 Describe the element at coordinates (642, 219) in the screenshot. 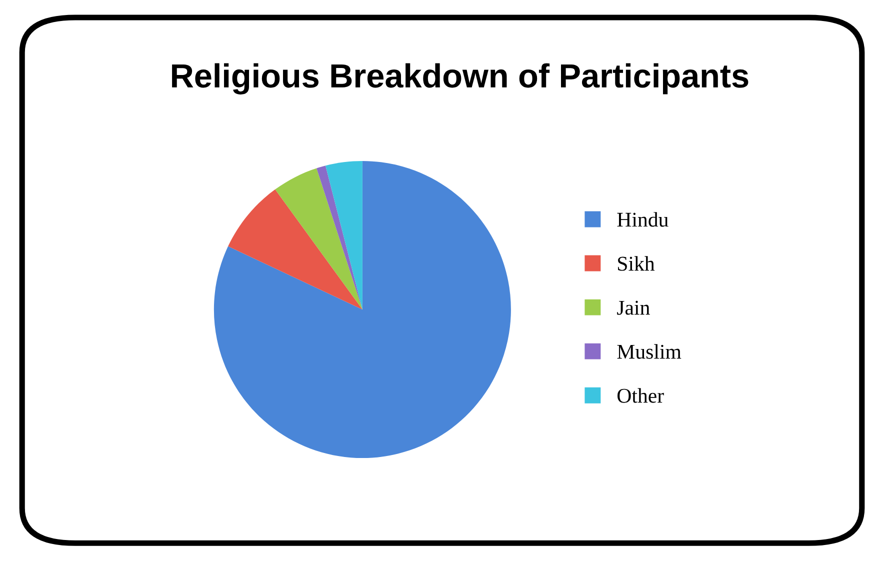

I see `legend-label: Hindu` at that location.